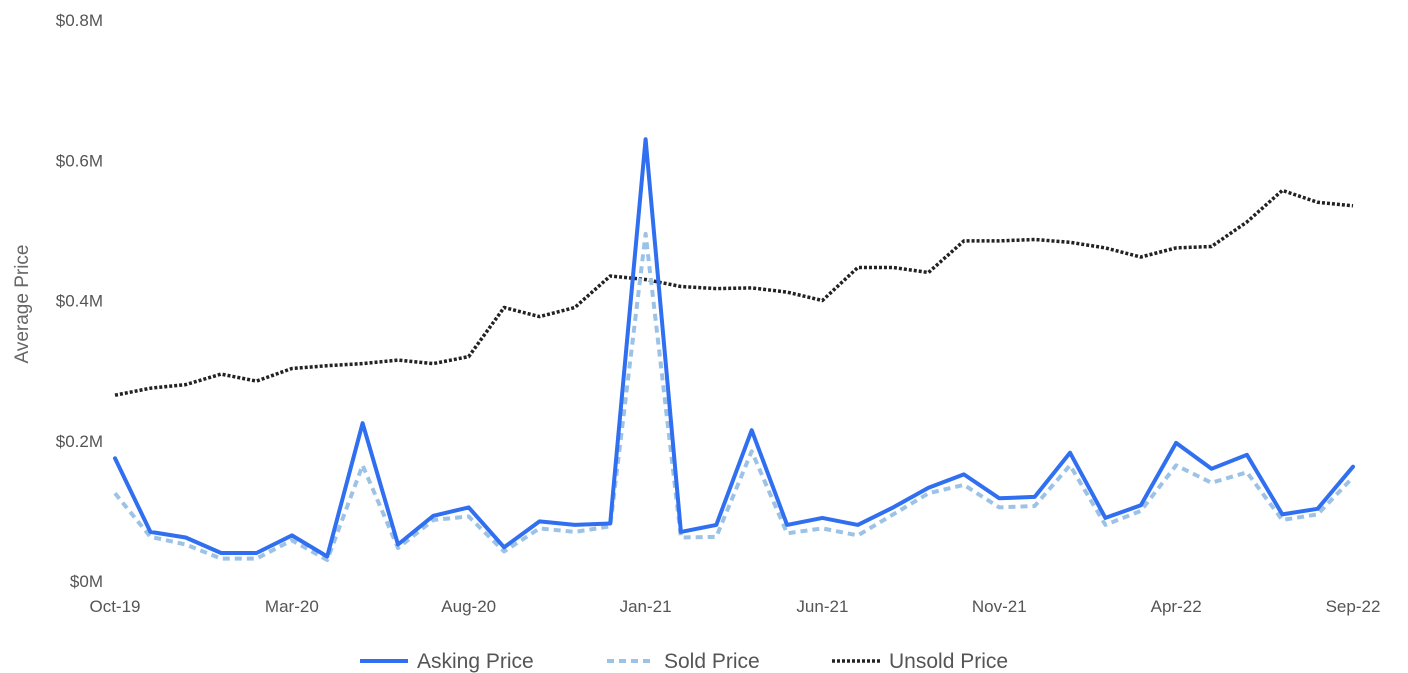 This screenshot has height=673, width=1408. Describe the element at coordinates (712, 661) in the screenshot. I see `legend-label: Sold Price` at that location.